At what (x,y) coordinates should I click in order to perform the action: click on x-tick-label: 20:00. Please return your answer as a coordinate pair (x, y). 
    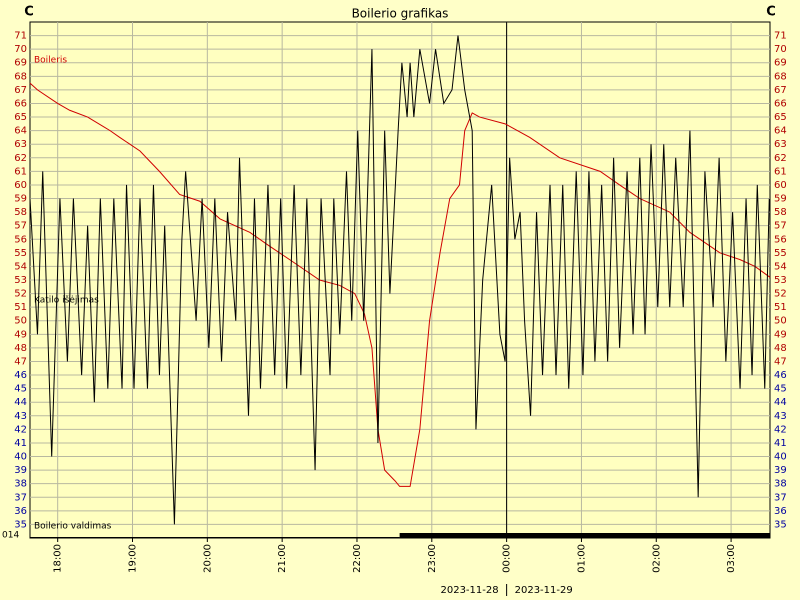
    Looking at the image, I should click on (207, 558).